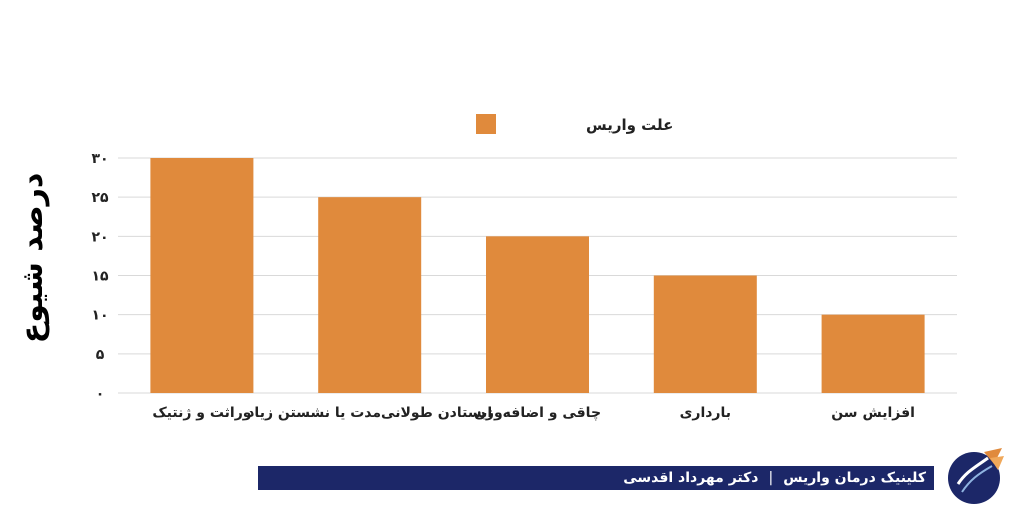 Image resolution: width=1024 pixels, height=512 pixels. I want to click on y-tick-label: ۰, so click(100, 394).